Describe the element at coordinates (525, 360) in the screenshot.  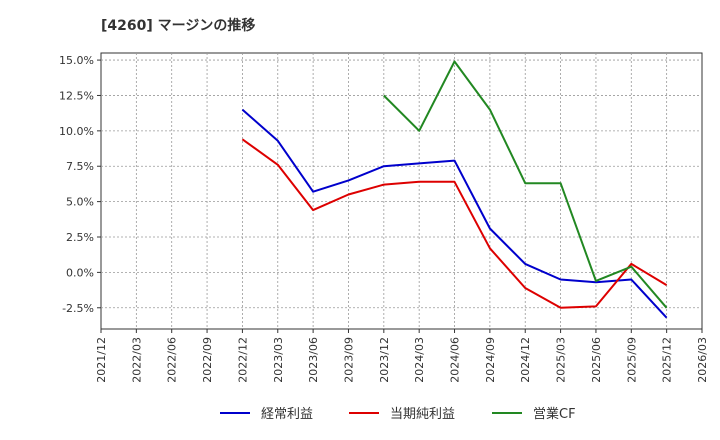
I see `x-tick-label: 2024/12` at that location.